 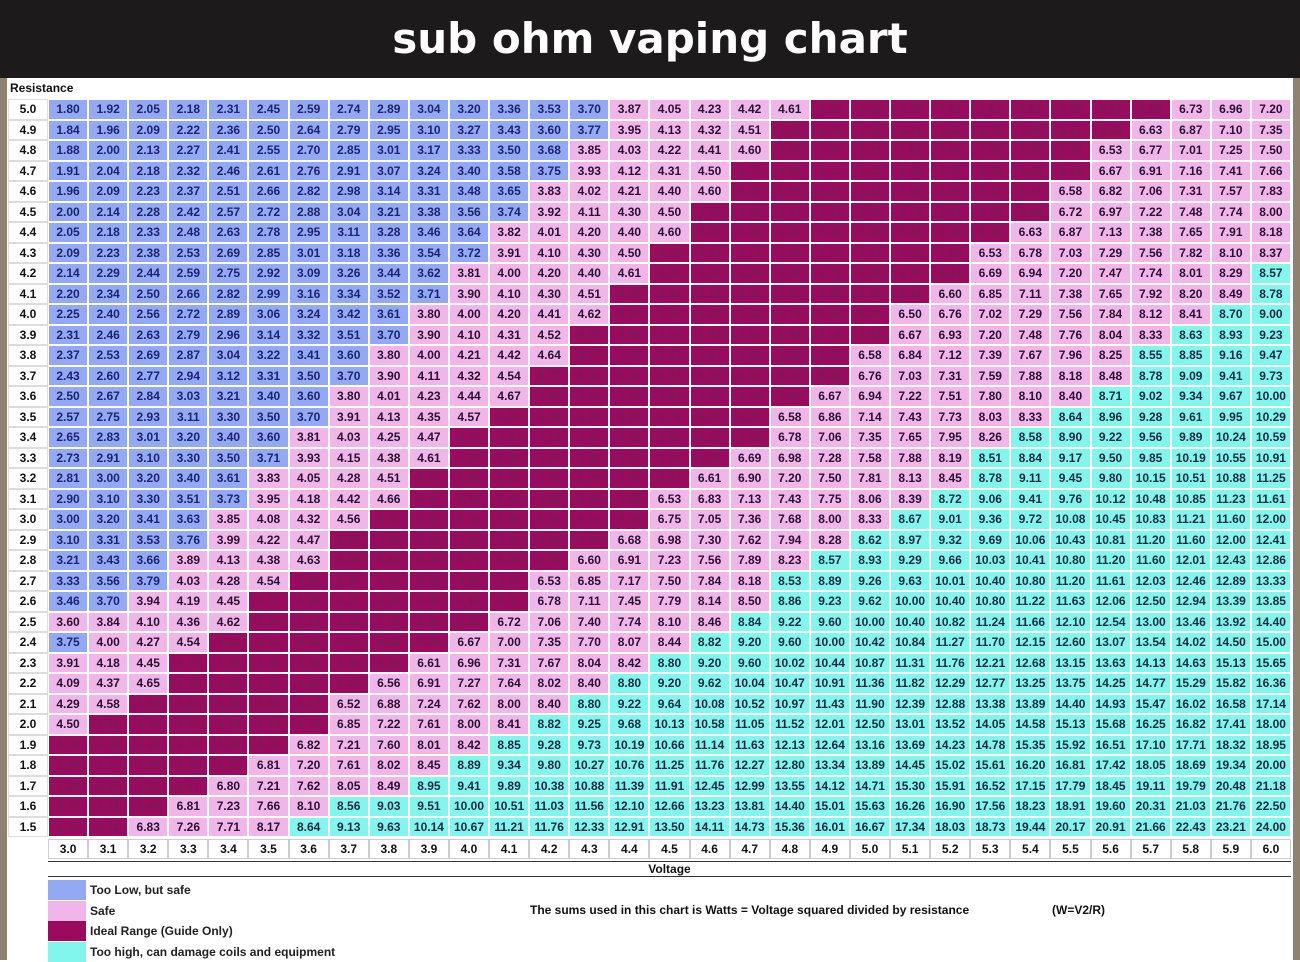 I want to click on cell: 9.41, so click(x=1030, y=498).